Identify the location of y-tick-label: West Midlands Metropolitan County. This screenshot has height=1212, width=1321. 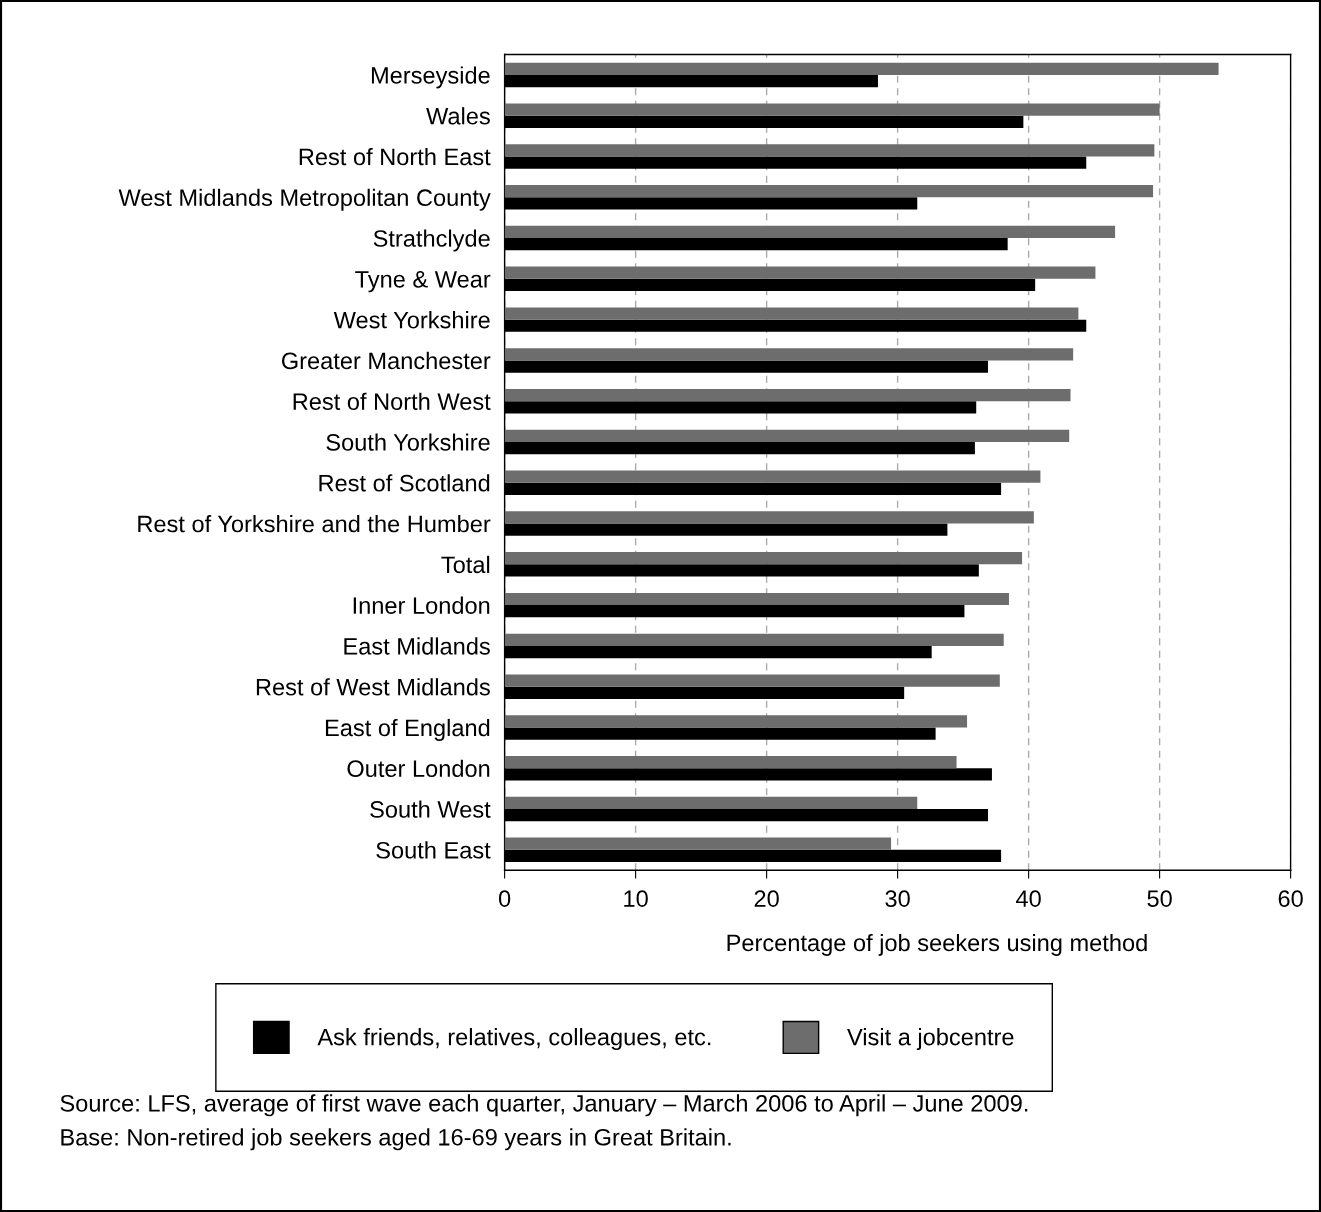
(304, 199).